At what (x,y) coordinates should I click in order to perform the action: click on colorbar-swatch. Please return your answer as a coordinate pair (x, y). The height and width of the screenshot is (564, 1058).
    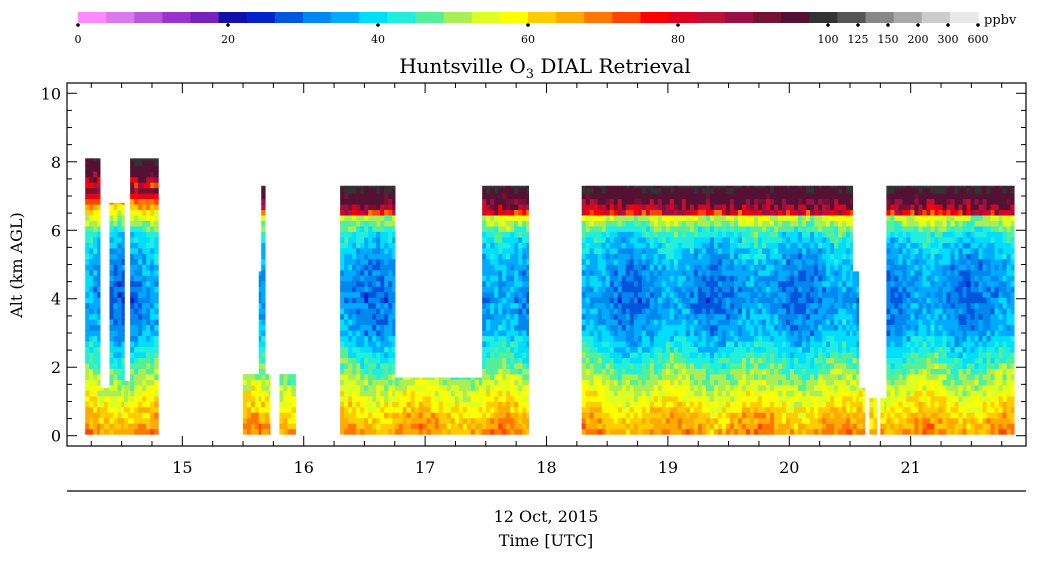
    Looking at the image, I should click on (430, 17).